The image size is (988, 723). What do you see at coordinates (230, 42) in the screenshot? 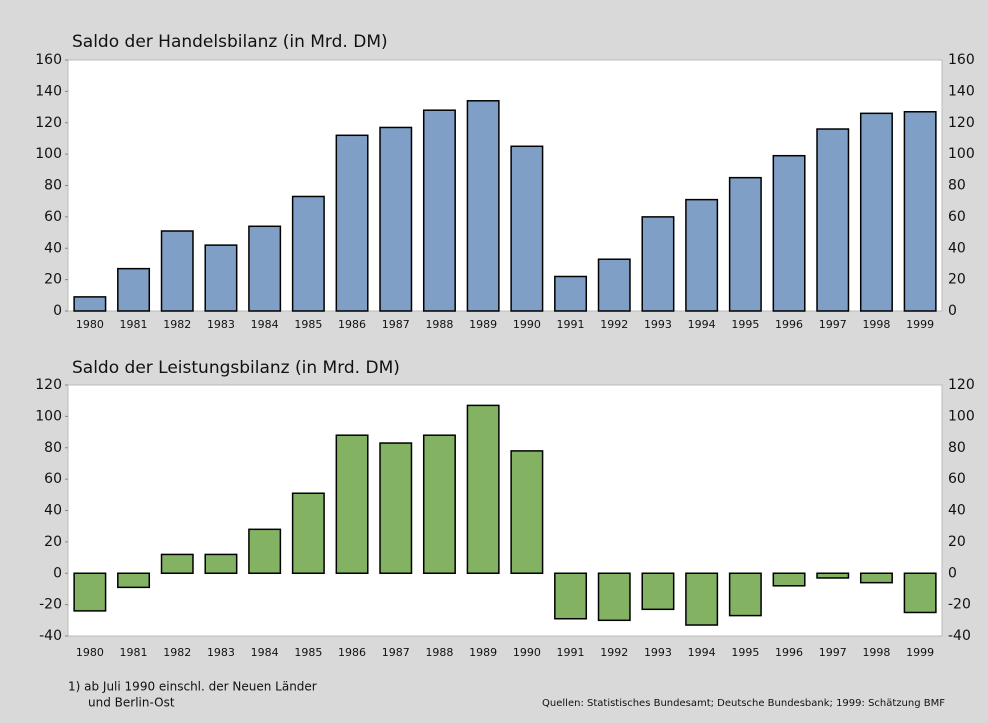
I see `chart-title: Saldo der Handelsbilanz (in Mrd. DM)` at bounding box center [230, 42].